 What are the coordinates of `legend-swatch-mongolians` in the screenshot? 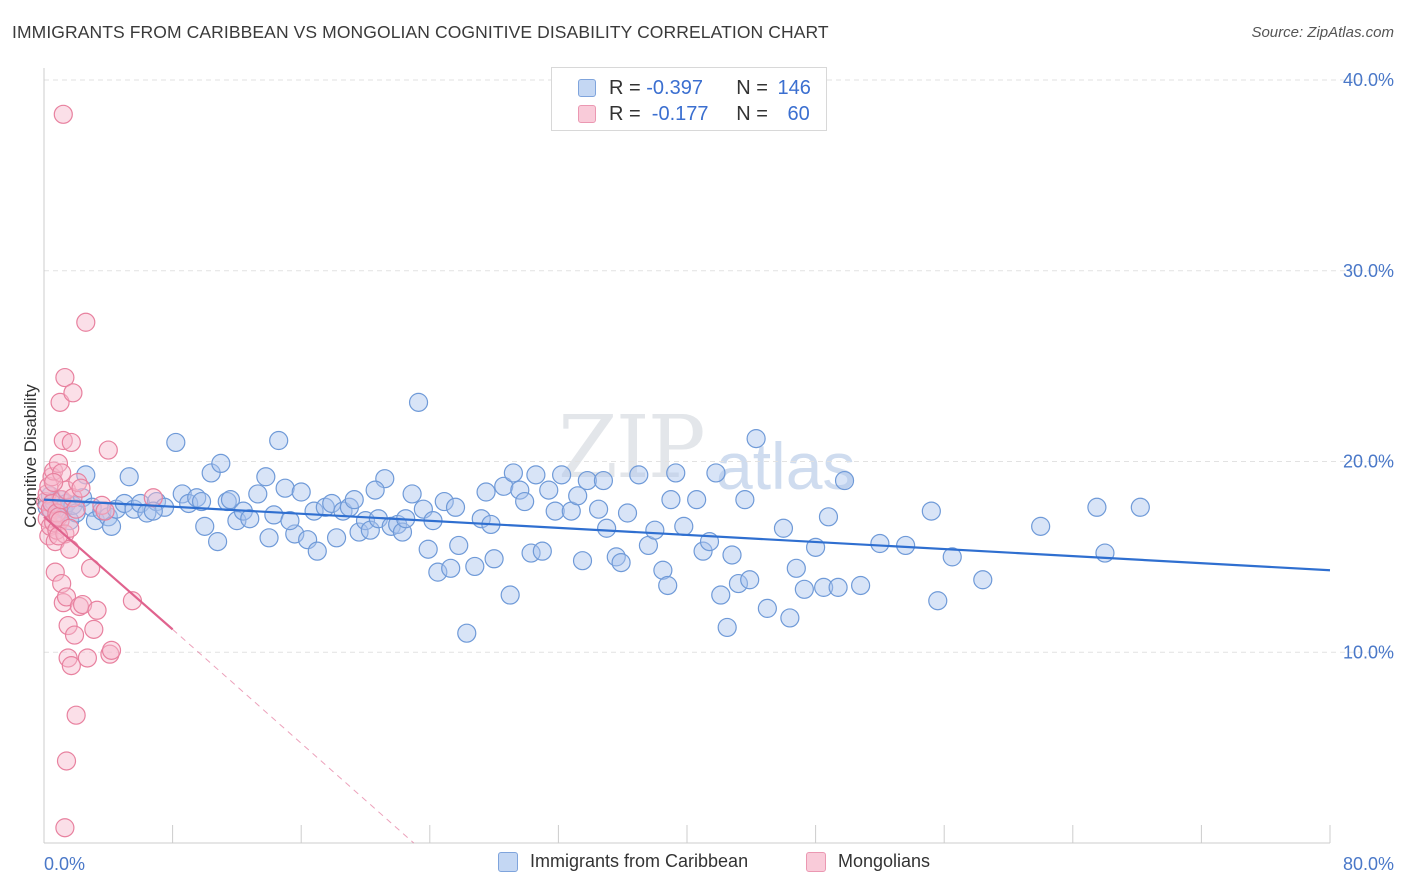 It's located at (587, 114).